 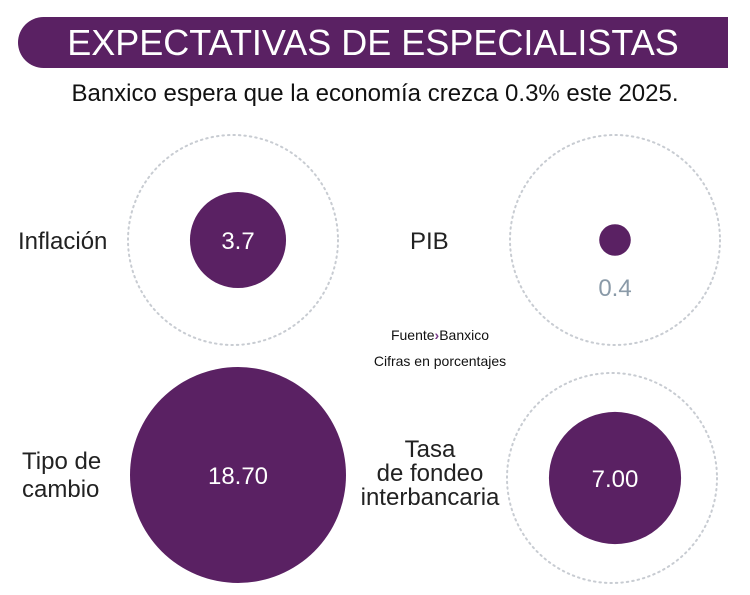 What do you see at coordinates (440, 348) in the screenshot?
I see `source-note: Fuente›Banxico Cifras en porcentajes` at bounding box center [440, 348].